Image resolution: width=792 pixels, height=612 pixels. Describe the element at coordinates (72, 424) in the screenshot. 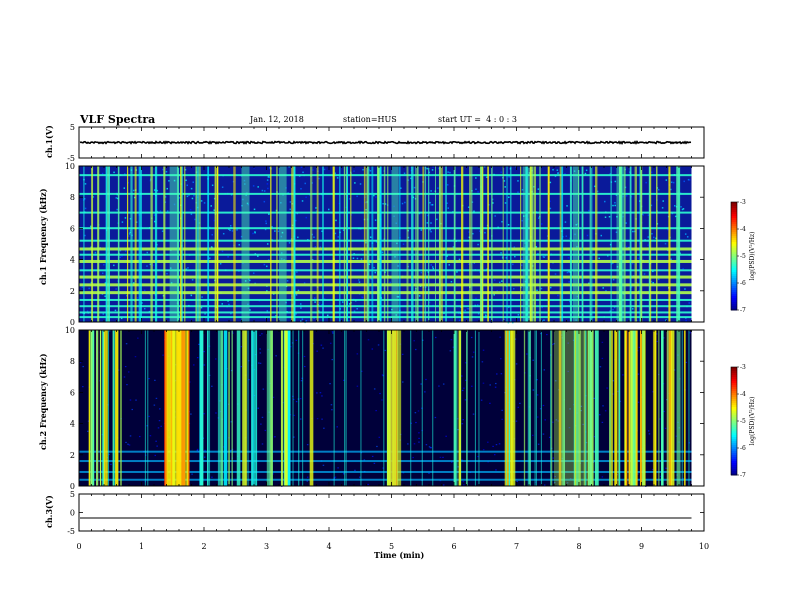

I see `y-tick-label: 4` at that location.